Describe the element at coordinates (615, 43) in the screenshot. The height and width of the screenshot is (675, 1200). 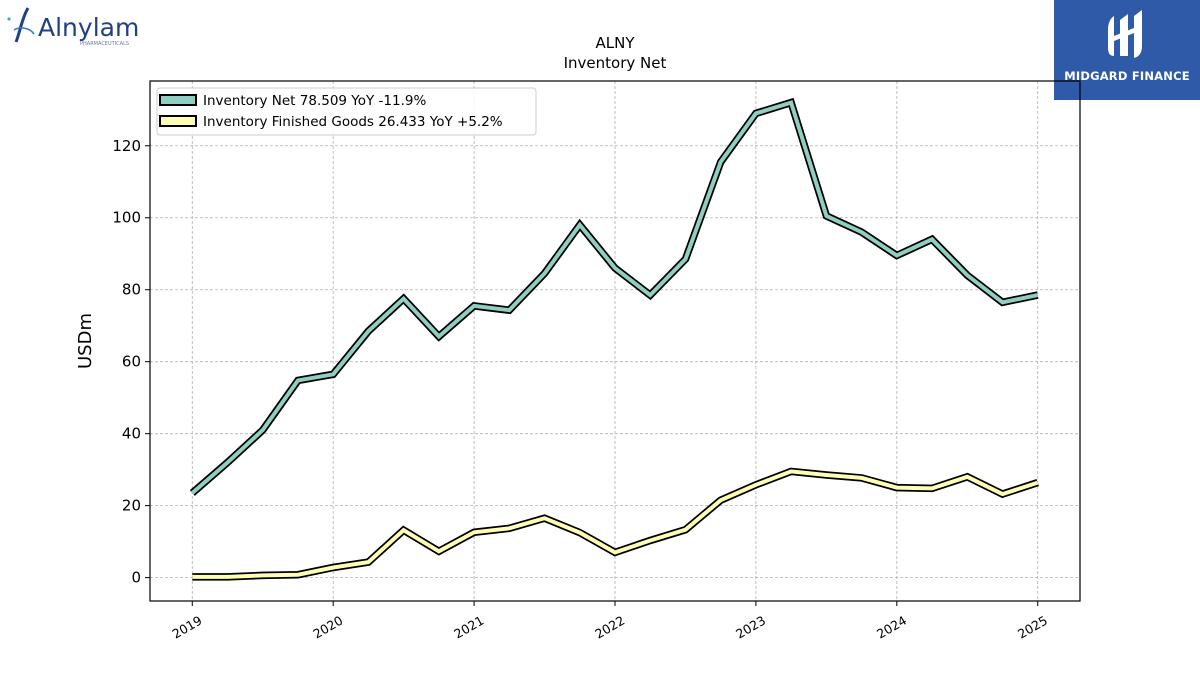
I see `chart-title: ALNY` at that location.